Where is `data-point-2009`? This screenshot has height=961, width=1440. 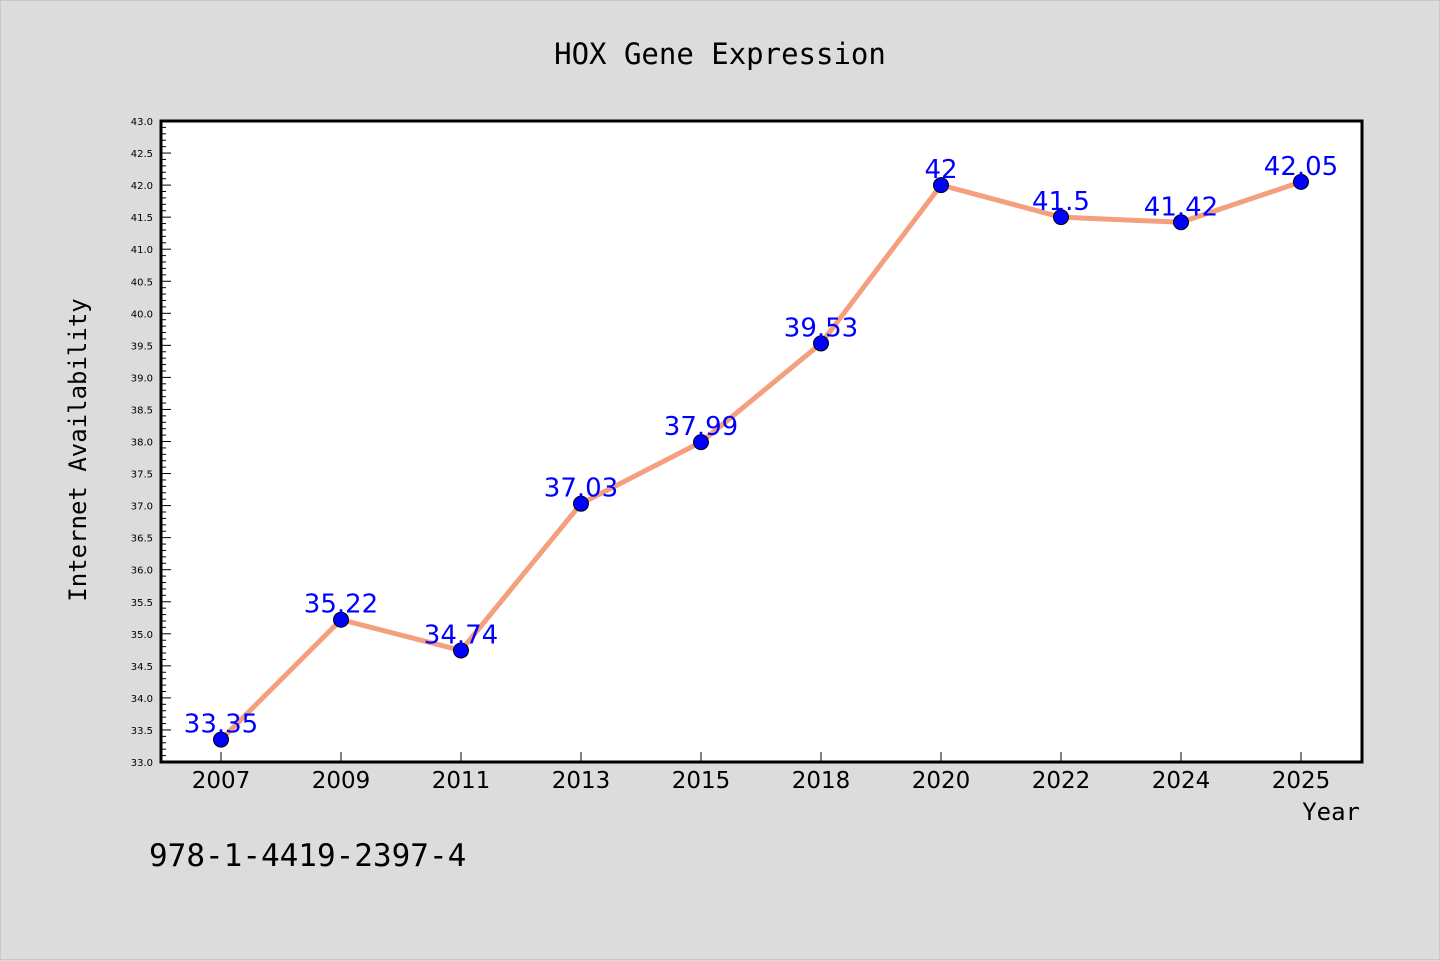
data-point-2009 is located at coordinates (341, 619).